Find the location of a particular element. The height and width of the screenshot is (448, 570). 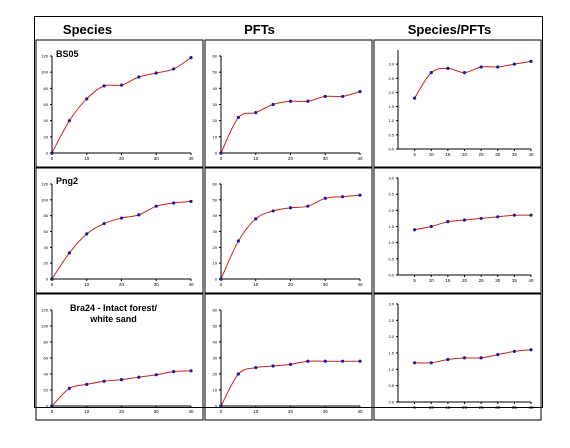

chart-r1c2-ytick-label: 2.5 is located at coordinates (391, 194).